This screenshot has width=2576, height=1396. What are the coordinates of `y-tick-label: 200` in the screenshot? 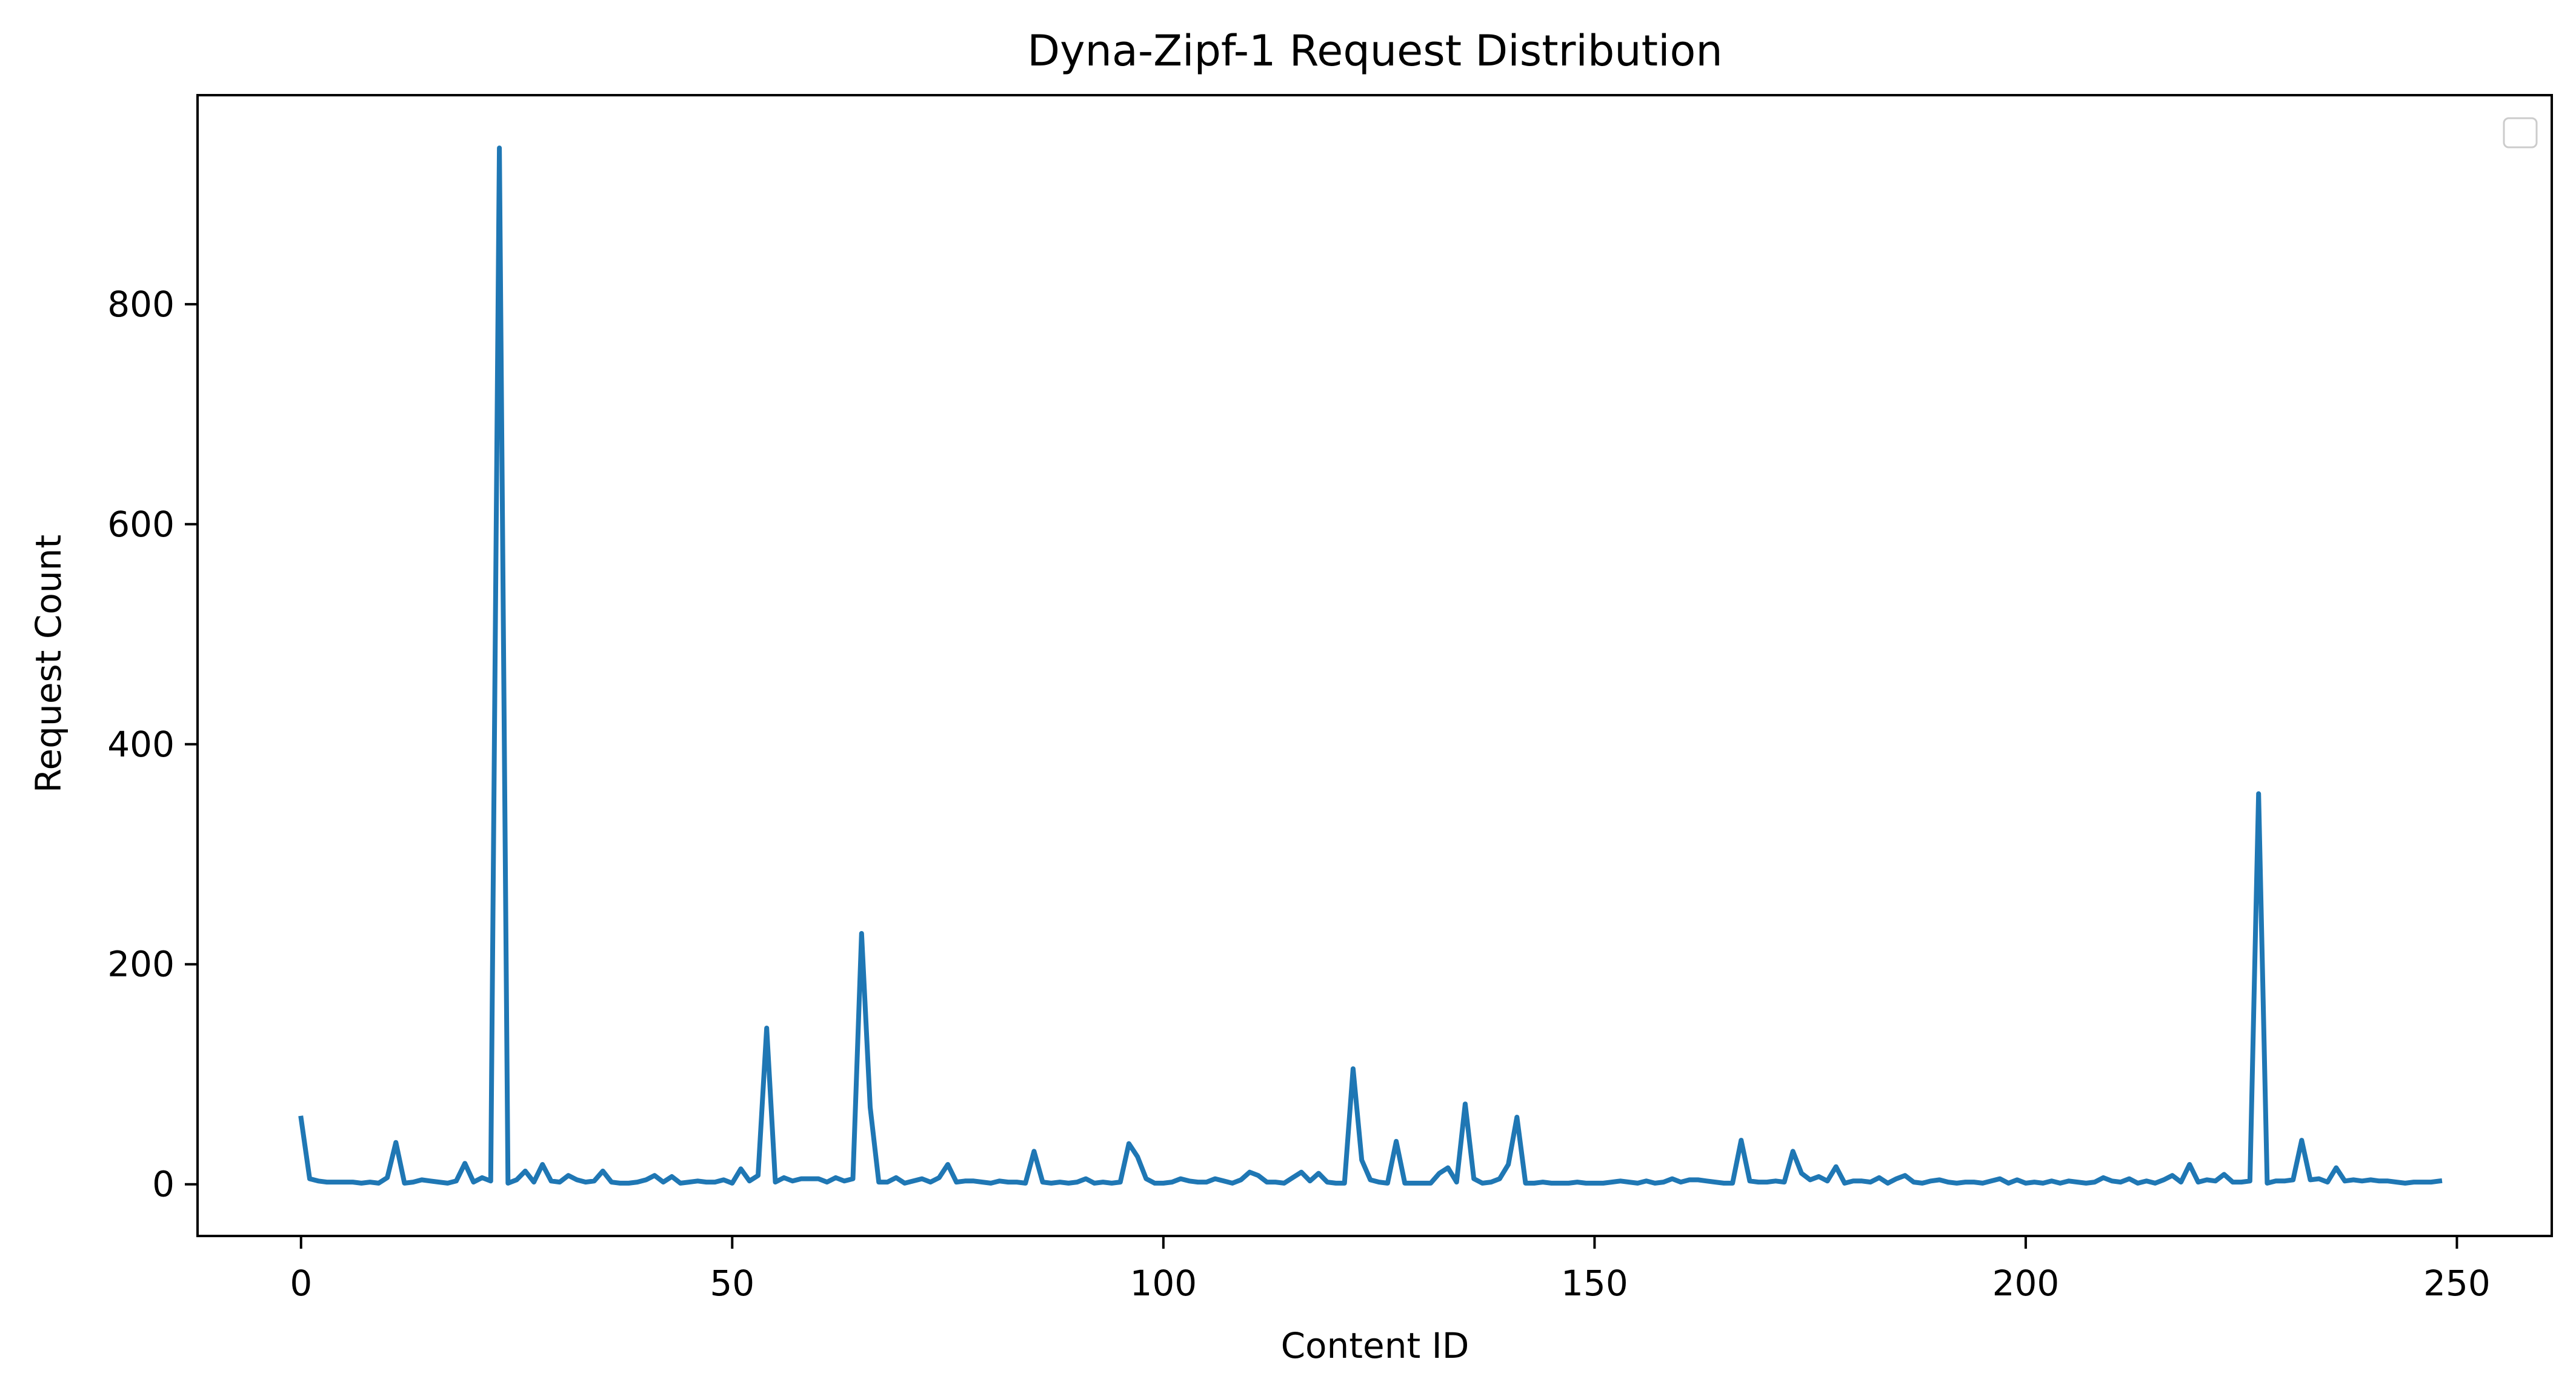 It's located at (141, 964).